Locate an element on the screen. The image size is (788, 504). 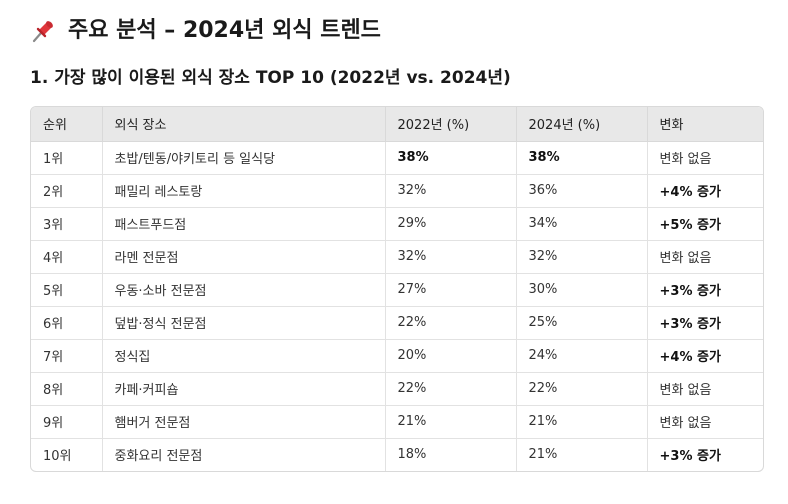
table-row: 3위 패스트푸드점 29% 34% +5% 증가 is located at coordinates (397, 224).